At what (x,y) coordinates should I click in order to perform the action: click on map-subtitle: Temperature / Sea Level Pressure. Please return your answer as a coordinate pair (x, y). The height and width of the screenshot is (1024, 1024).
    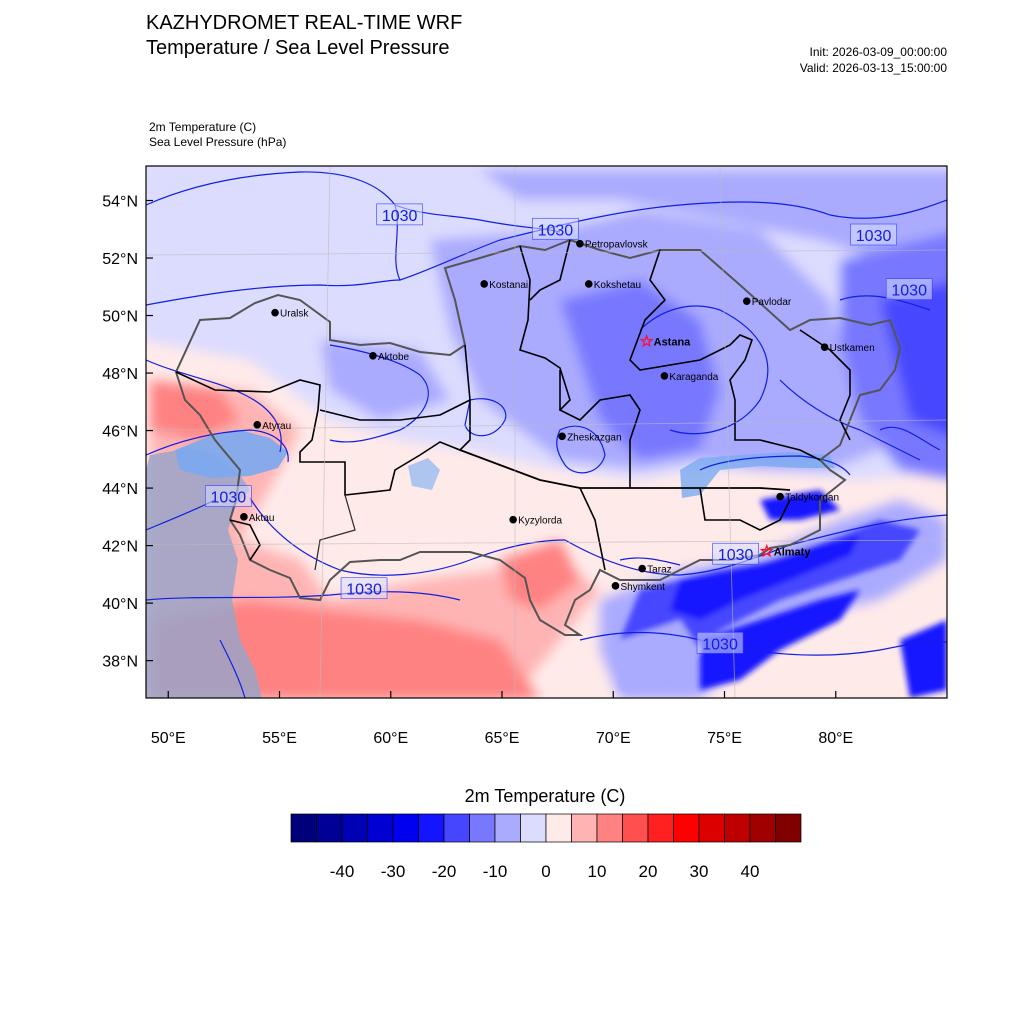
    Looking at the image, I should click on (298, 48).